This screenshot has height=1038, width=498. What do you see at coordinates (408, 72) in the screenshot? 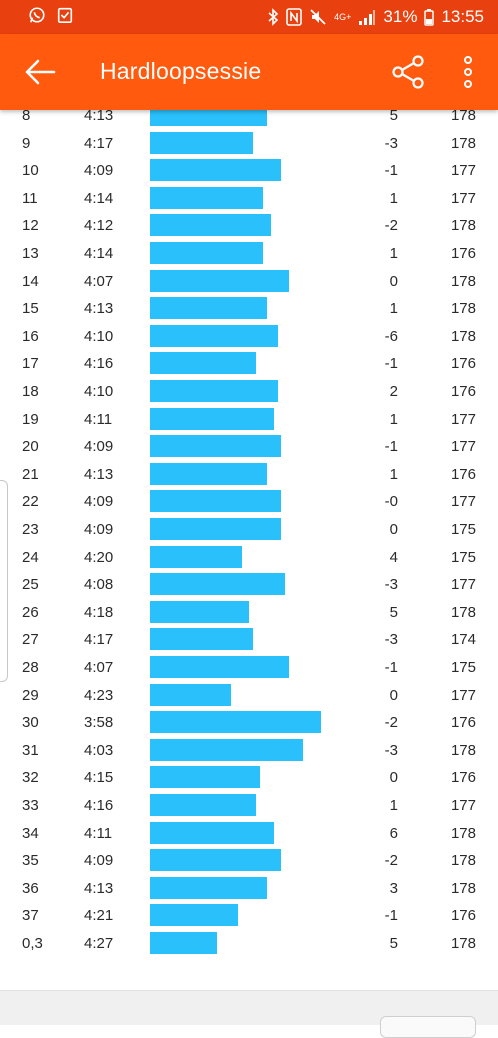
I see `share-icon` at bounding box center [408, 72].